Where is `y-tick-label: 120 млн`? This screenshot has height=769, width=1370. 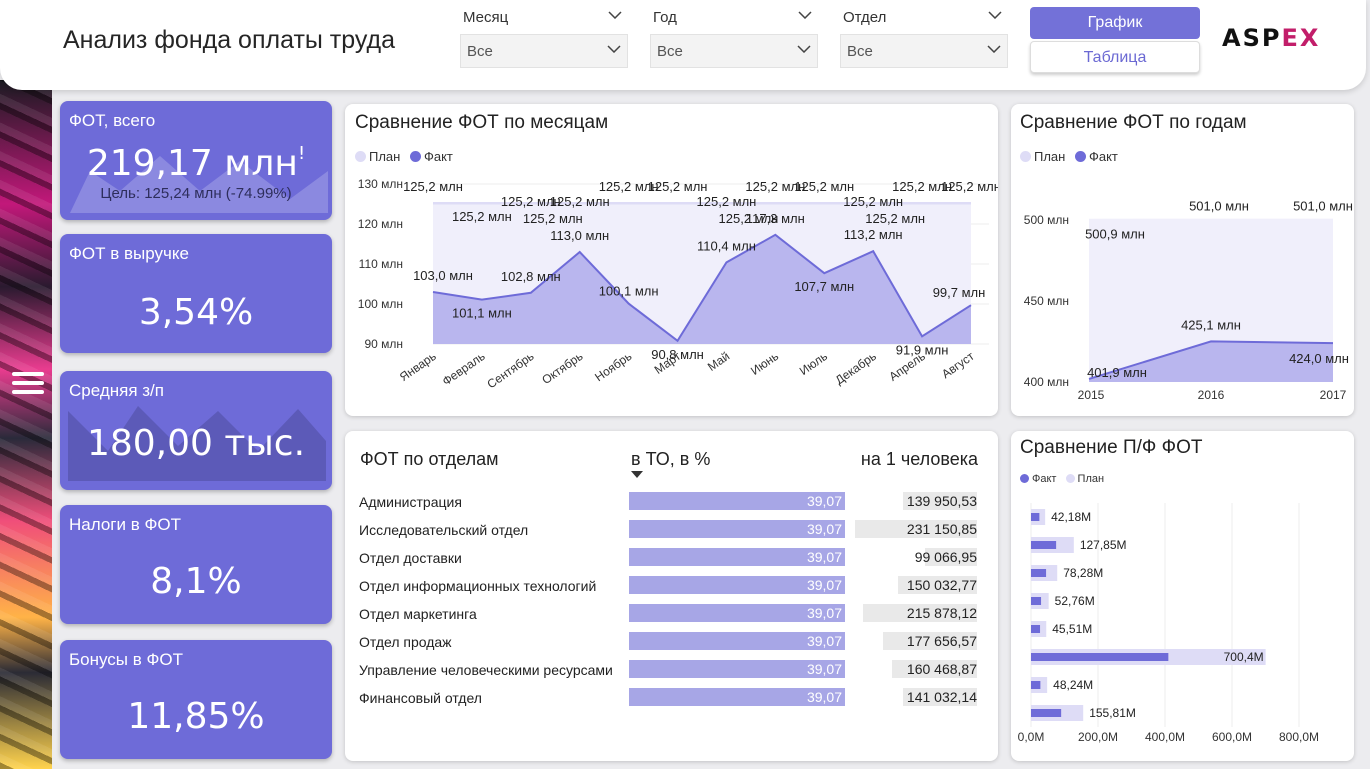
y-tick-label: 120 млн is located at coordinates (380, 224).